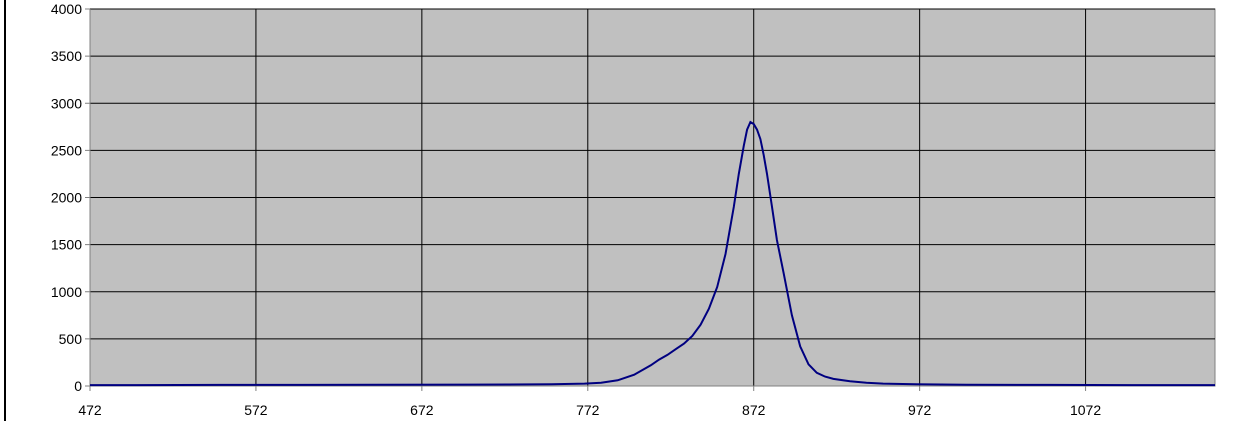  I want to click on y-tick-label: 1500, so click(66, 245).